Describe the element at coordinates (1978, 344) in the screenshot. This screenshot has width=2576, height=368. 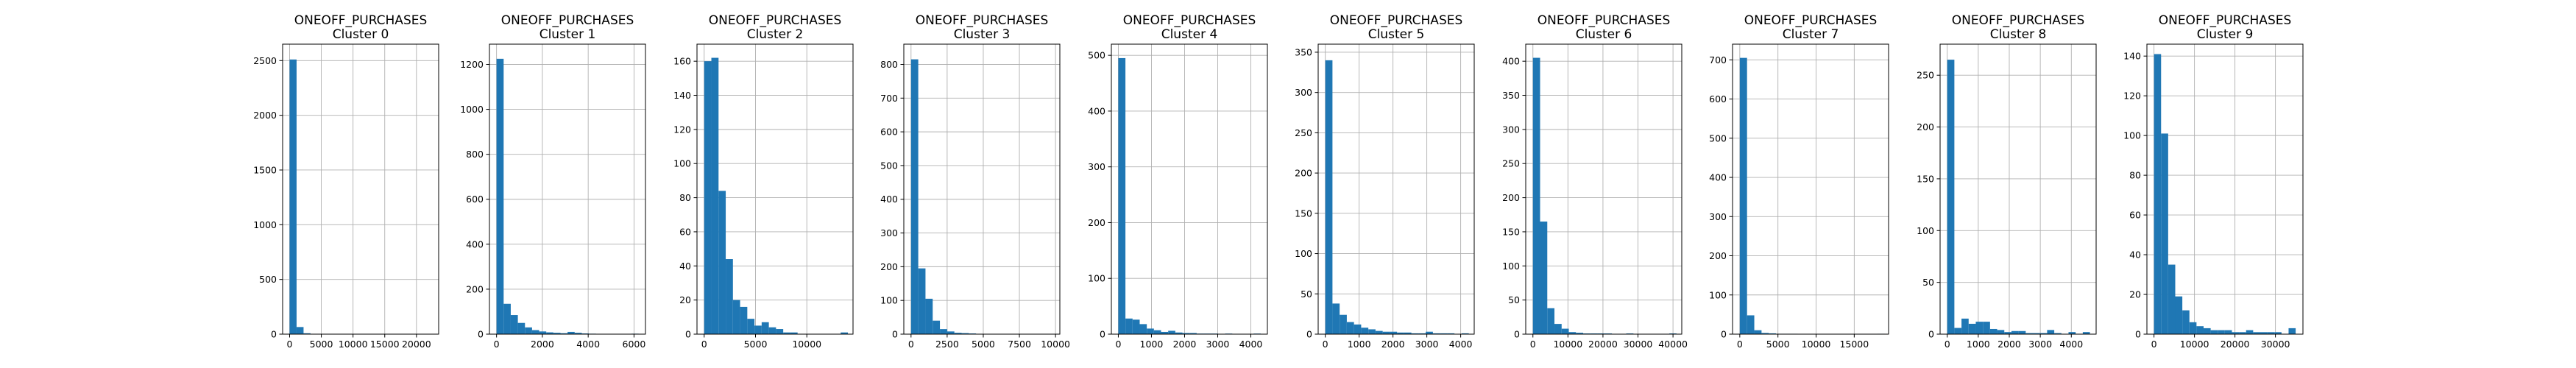
I see `x-tick-label: 1000` at that location.